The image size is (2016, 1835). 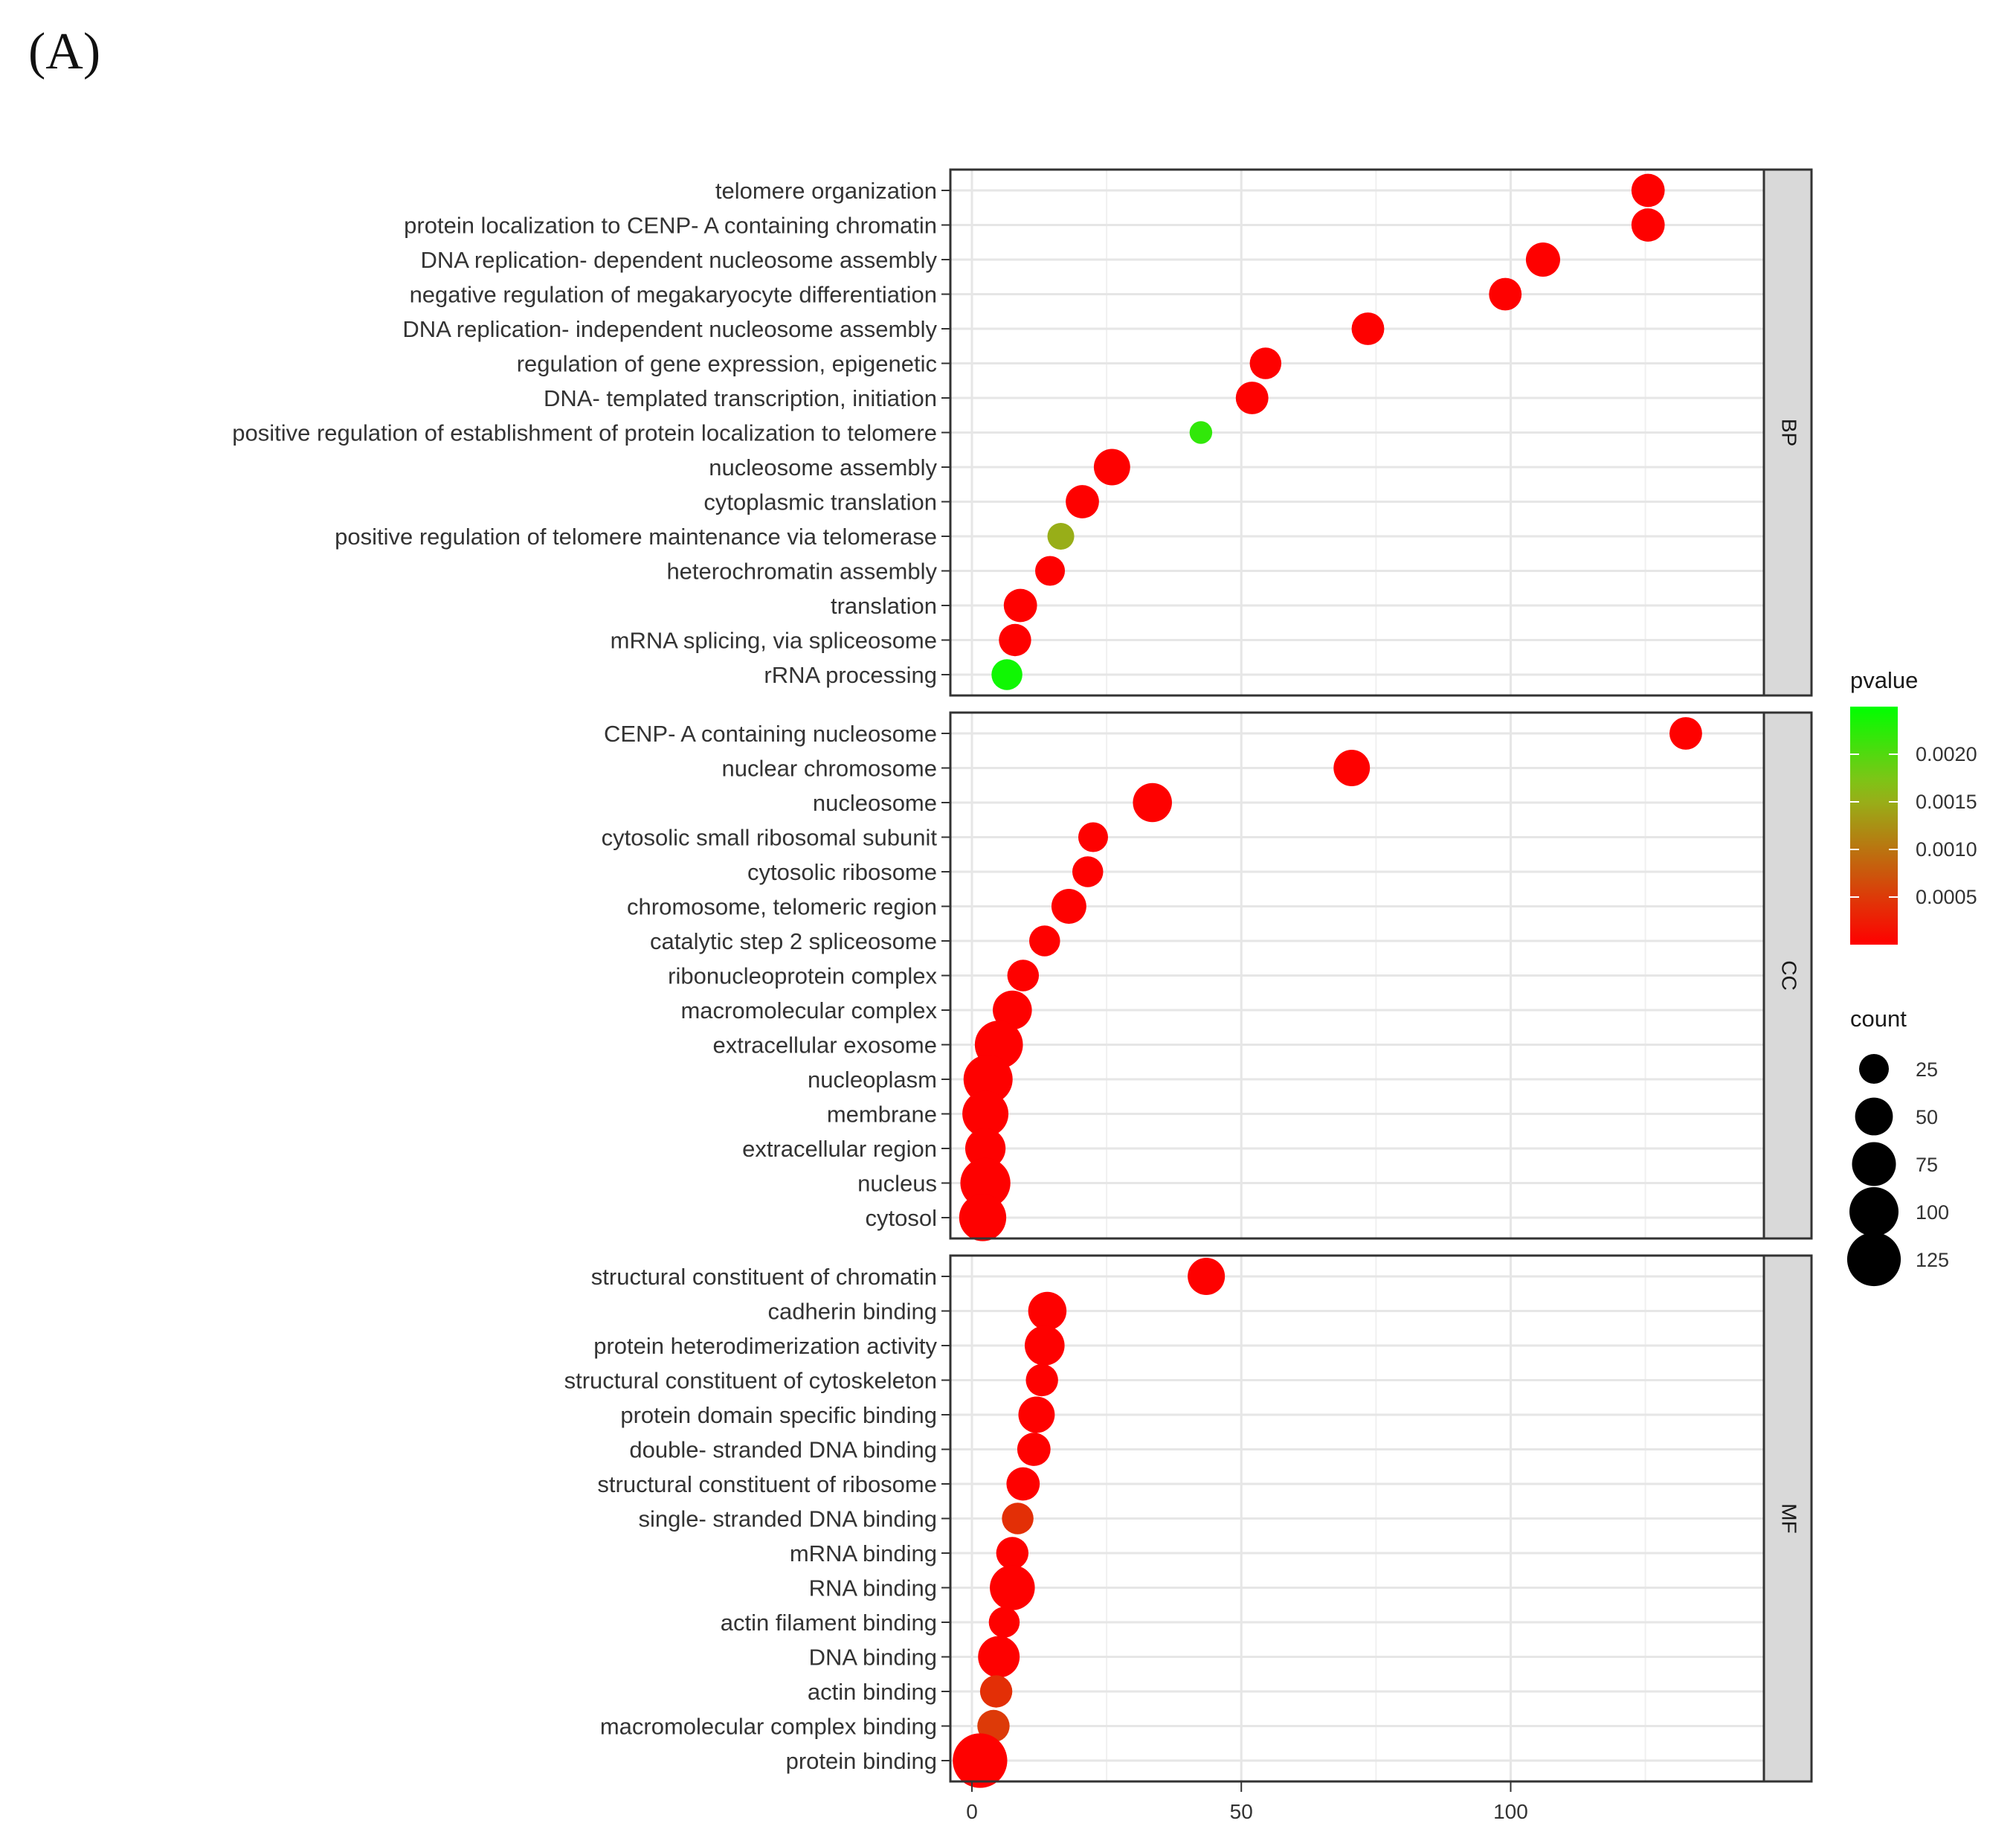 What do you see at coordinates (830, 769) in the screenshot?
I see `term-label: nuclear chromosome` at bounding box center [830, 769].